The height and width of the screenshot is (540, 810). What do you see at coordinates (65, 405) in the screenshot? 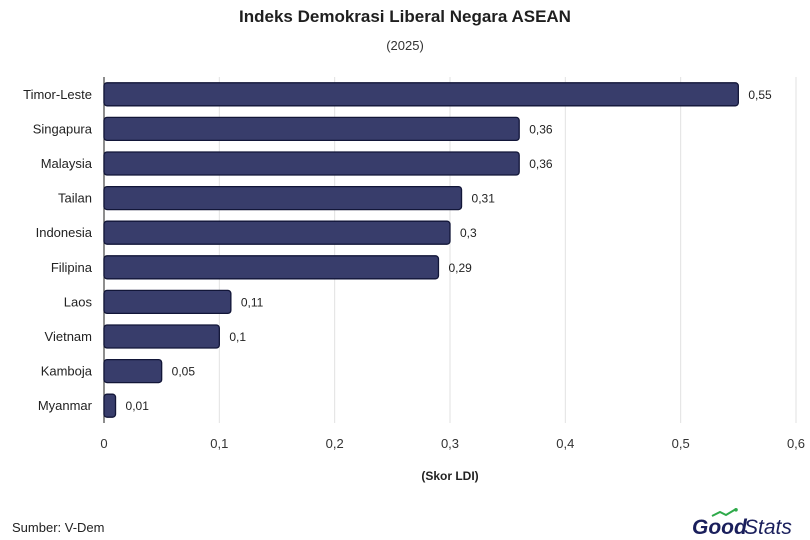
I see `y-tick-label: Myanmar` at bounding box center [65, 405].